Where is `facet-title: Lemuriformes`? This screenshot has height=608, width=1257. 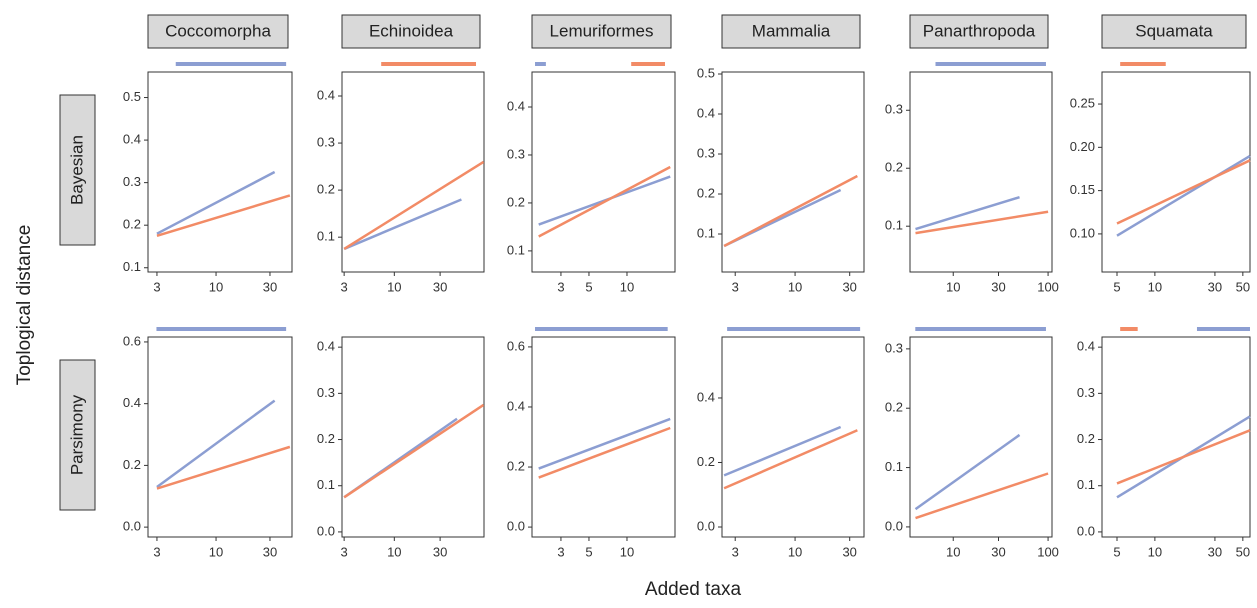
facet-title: Lemuriformes is located at coordinates (602, 30).